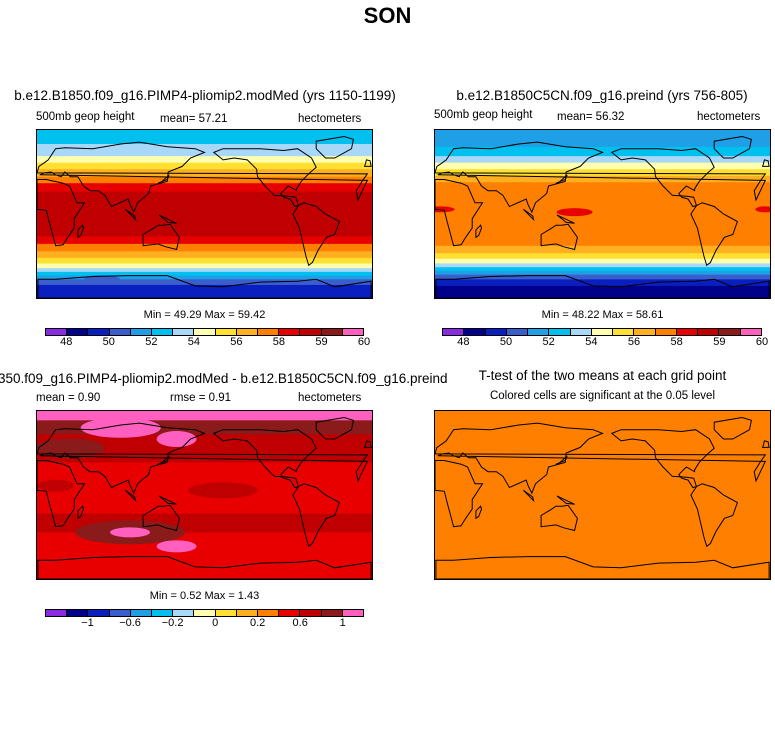 The image size is (775, 732). What do you see at coordinates (300, 623) in the screenshot?
I see `colorbar-tick-label: 0.6` at bounding box center [300, 623].